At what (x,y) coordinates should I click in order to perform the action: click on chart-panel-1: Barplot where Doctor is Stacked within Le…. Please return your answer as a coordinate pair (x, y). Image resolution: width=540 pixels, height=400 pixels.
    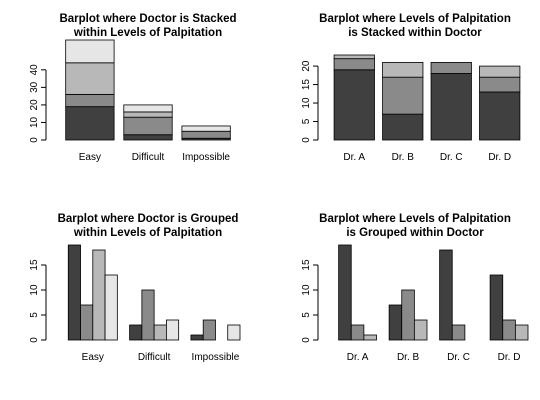
    Looking at the image, I should click on (133, 88).